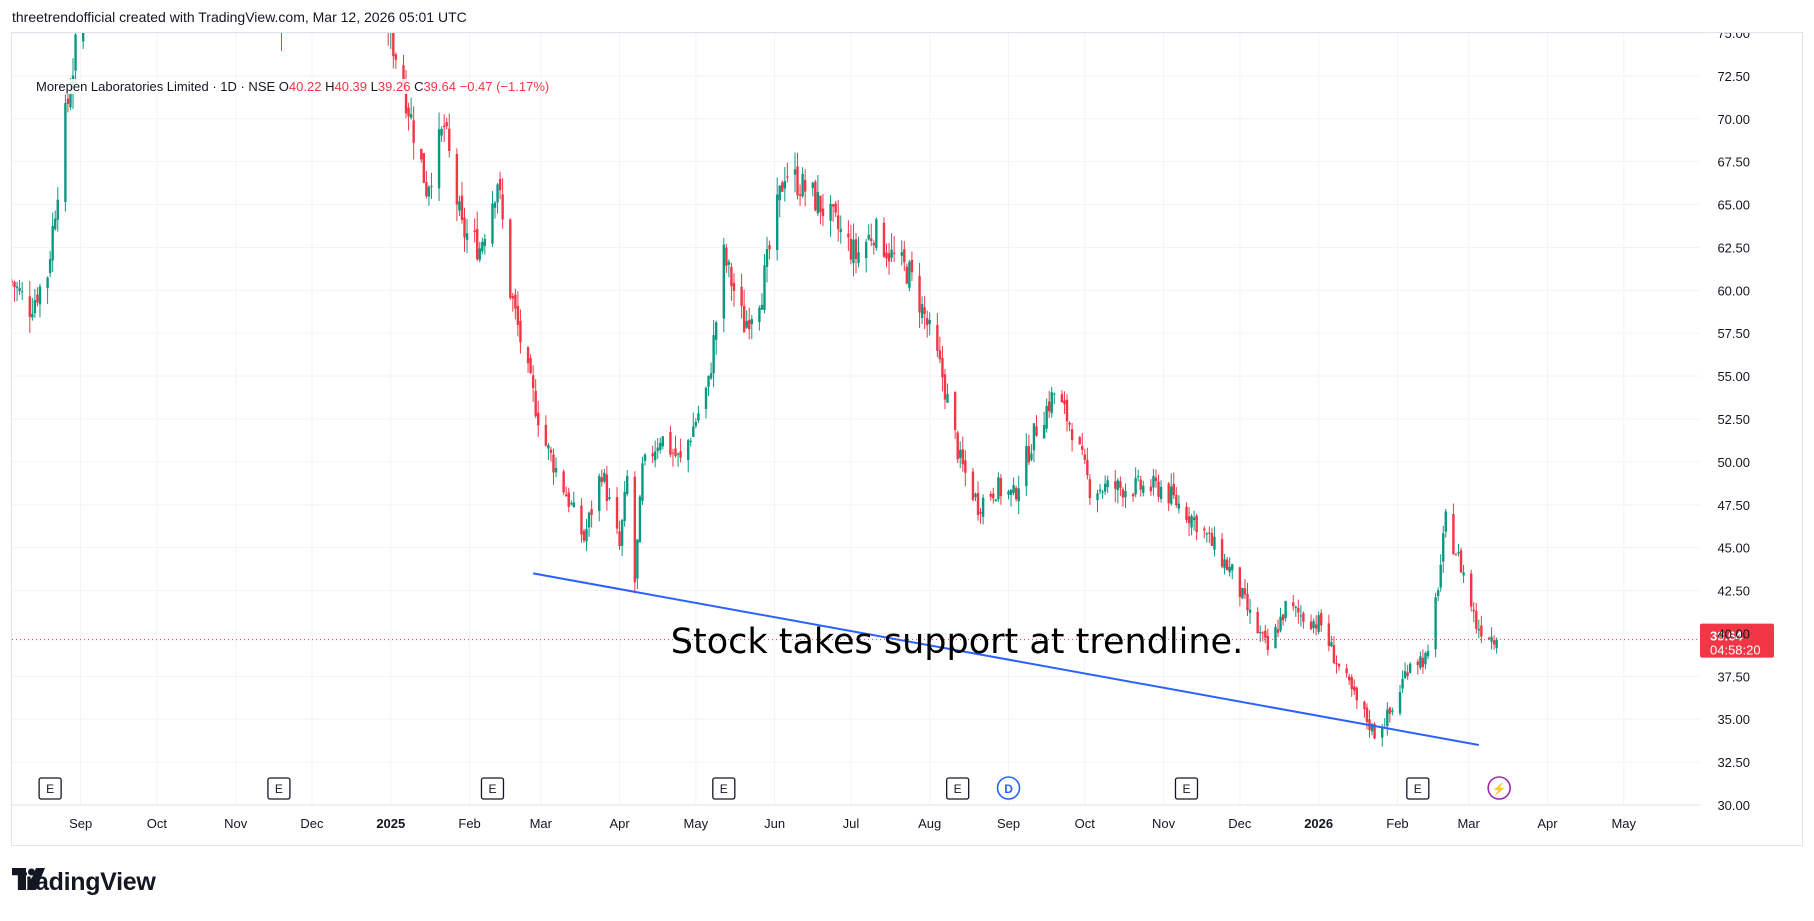 This screenshot has width=1814, height=921. Describe the element at coordinates (1468, 823) in the screenshot. I see `x-tick-label: Mar` at that location.